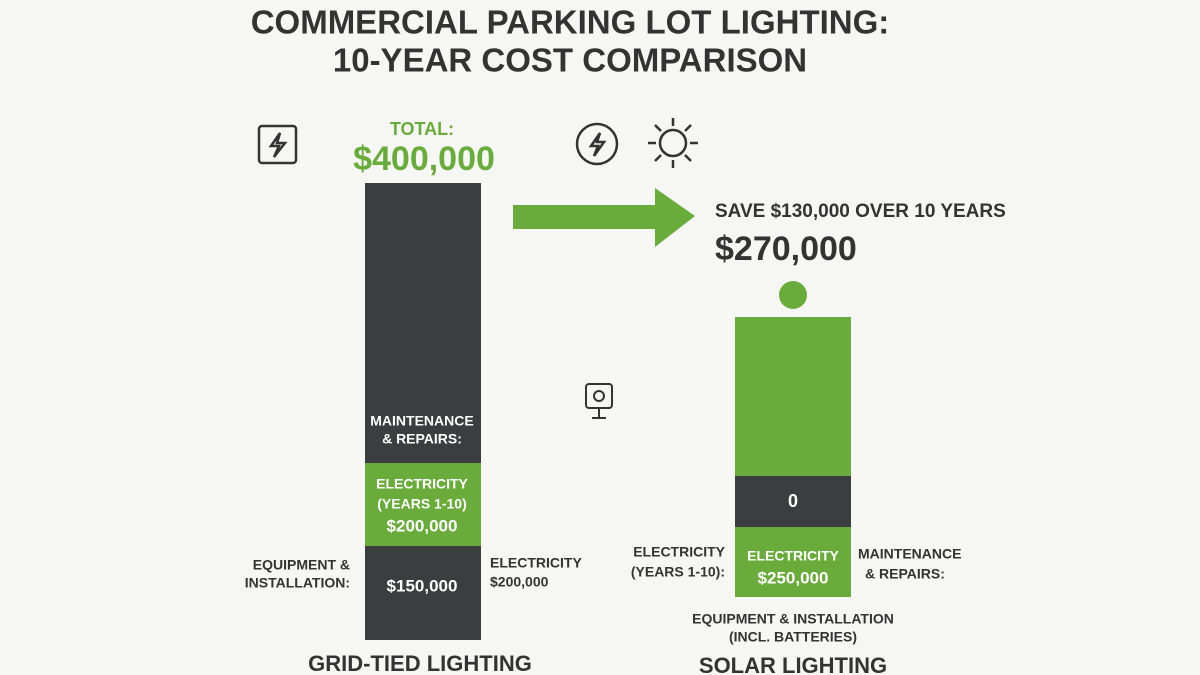 The image size is (1200, 675). What do you see at coordinates (793, 577) in the screenshot?
I see `segment-value: $250,000` at bounding box center [793, 577].